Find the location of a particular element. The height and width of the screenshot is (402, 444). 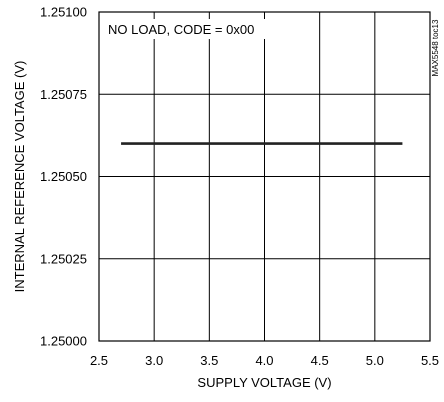

x-tick-label: 4.0 is located at coordinates (264, 360).